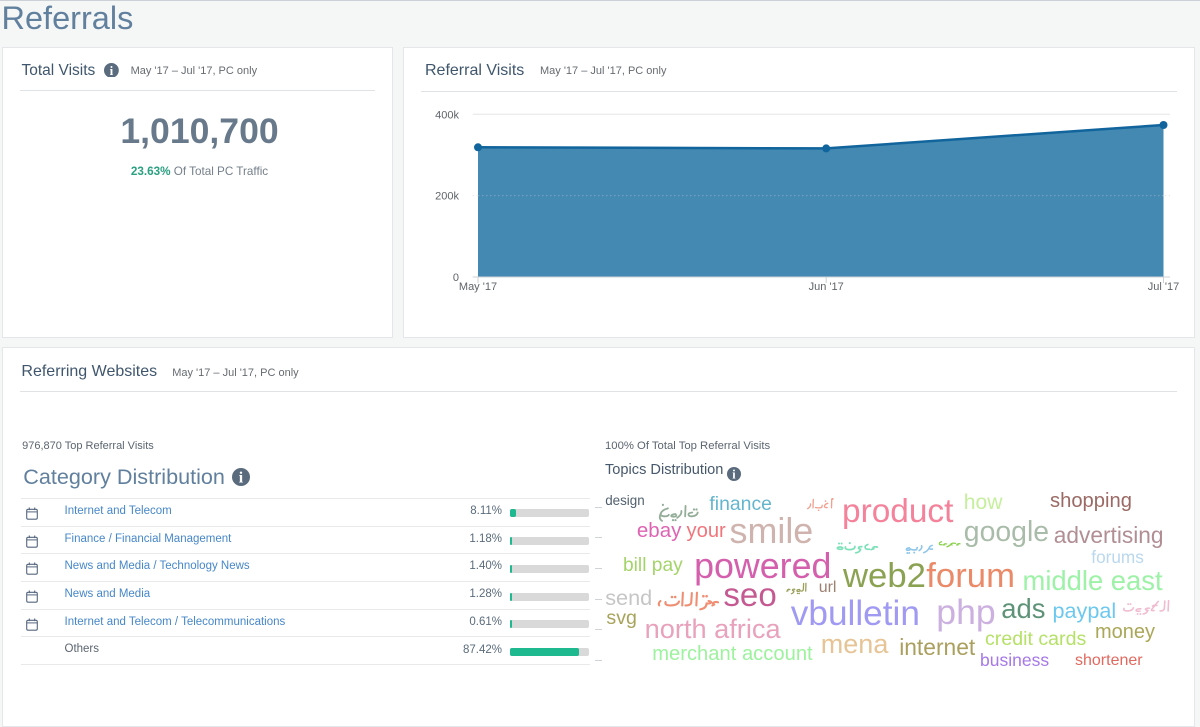 The height and width of the screenshot is (727, 1200). What do you see at coordinates (447, 197) in the screenshot?
I see `svg-text: 200k` at bounding box center [447, 197].